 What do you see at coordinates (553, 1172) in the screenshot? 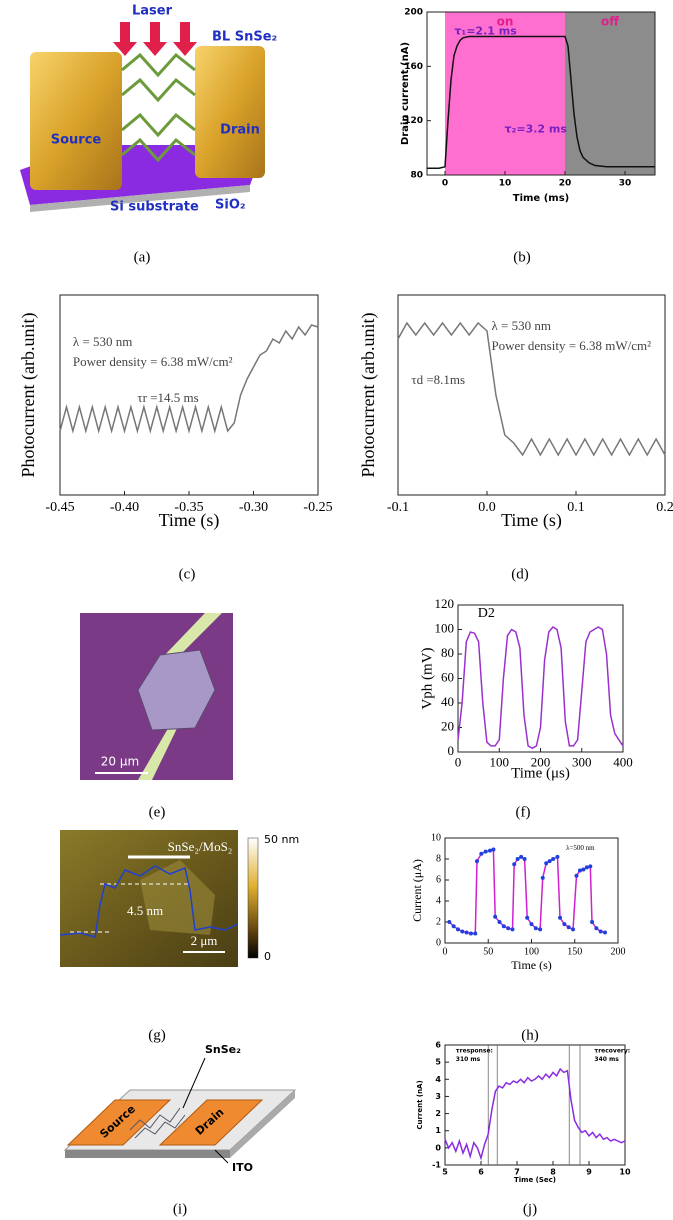
I see `x-tick-label: 8` at bounding box center [553, 1172].